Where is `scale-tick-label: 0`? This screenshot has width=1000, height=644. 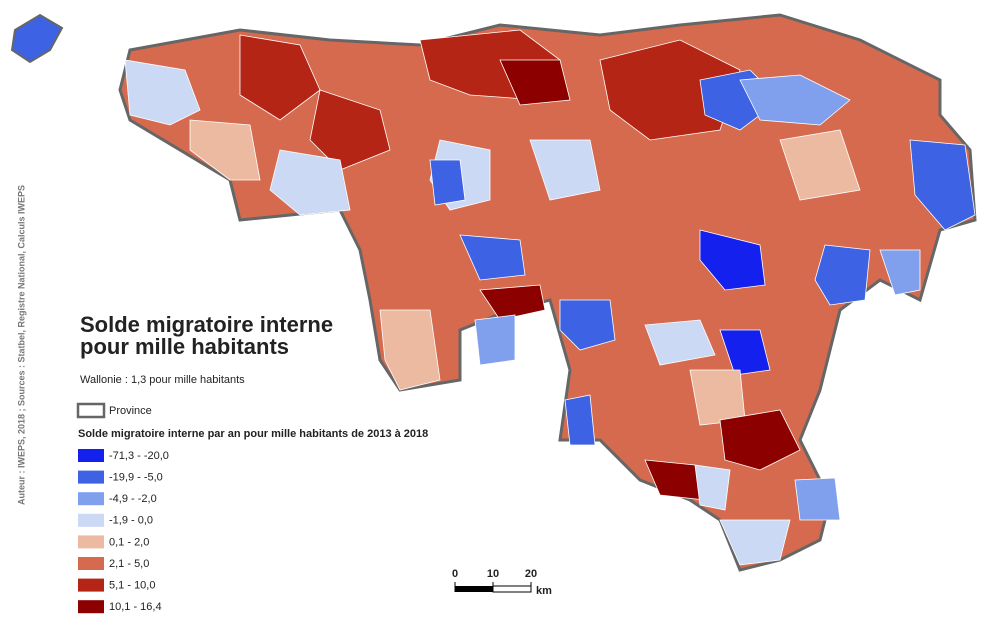
scale-tick-label: 0 is located at coordinates (455, 574).